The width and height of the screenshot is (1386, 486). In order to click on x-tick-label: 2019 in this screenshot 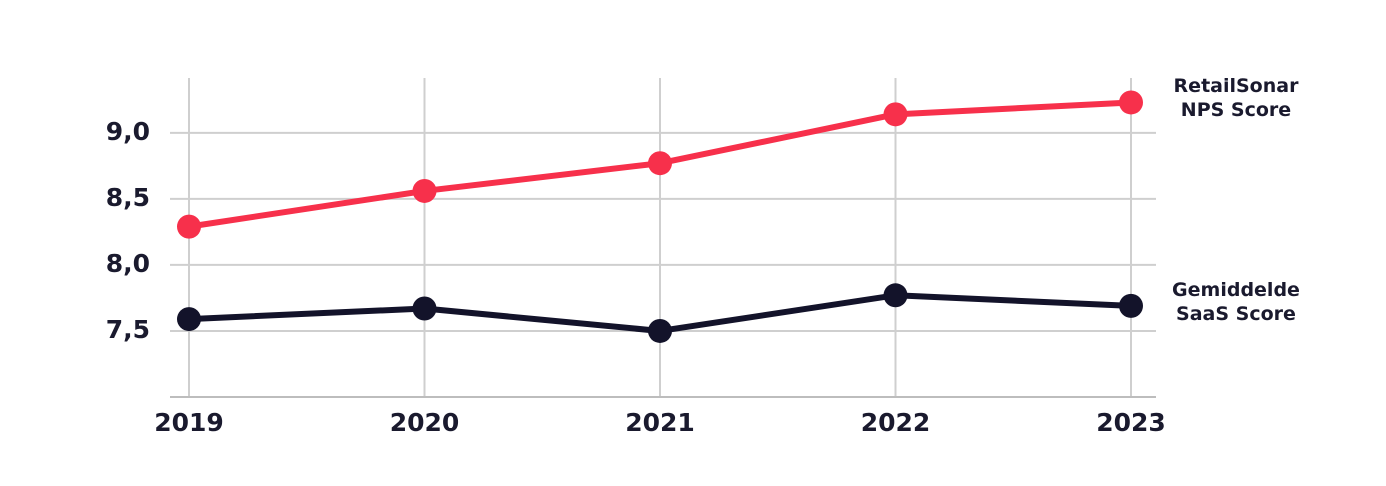, I will do `click(189, 422)`.